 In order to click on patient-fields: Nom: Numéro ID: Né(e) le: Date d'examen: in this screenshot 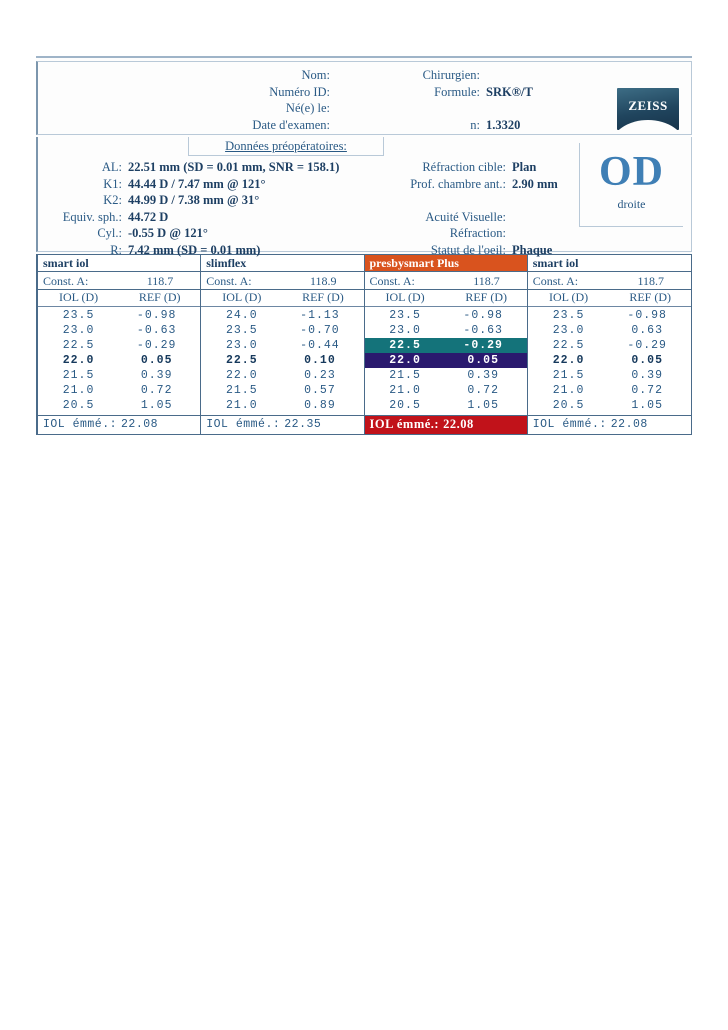, I will do `click(188, 100)`.